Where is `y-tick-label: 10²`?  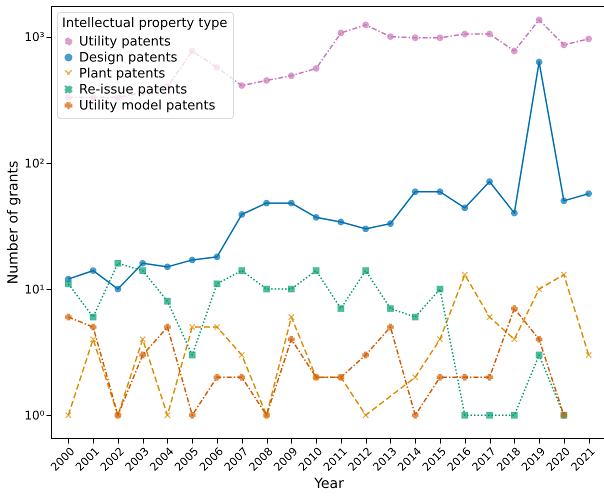
y-tick-label: 10² is located at coordinates (34, 163).